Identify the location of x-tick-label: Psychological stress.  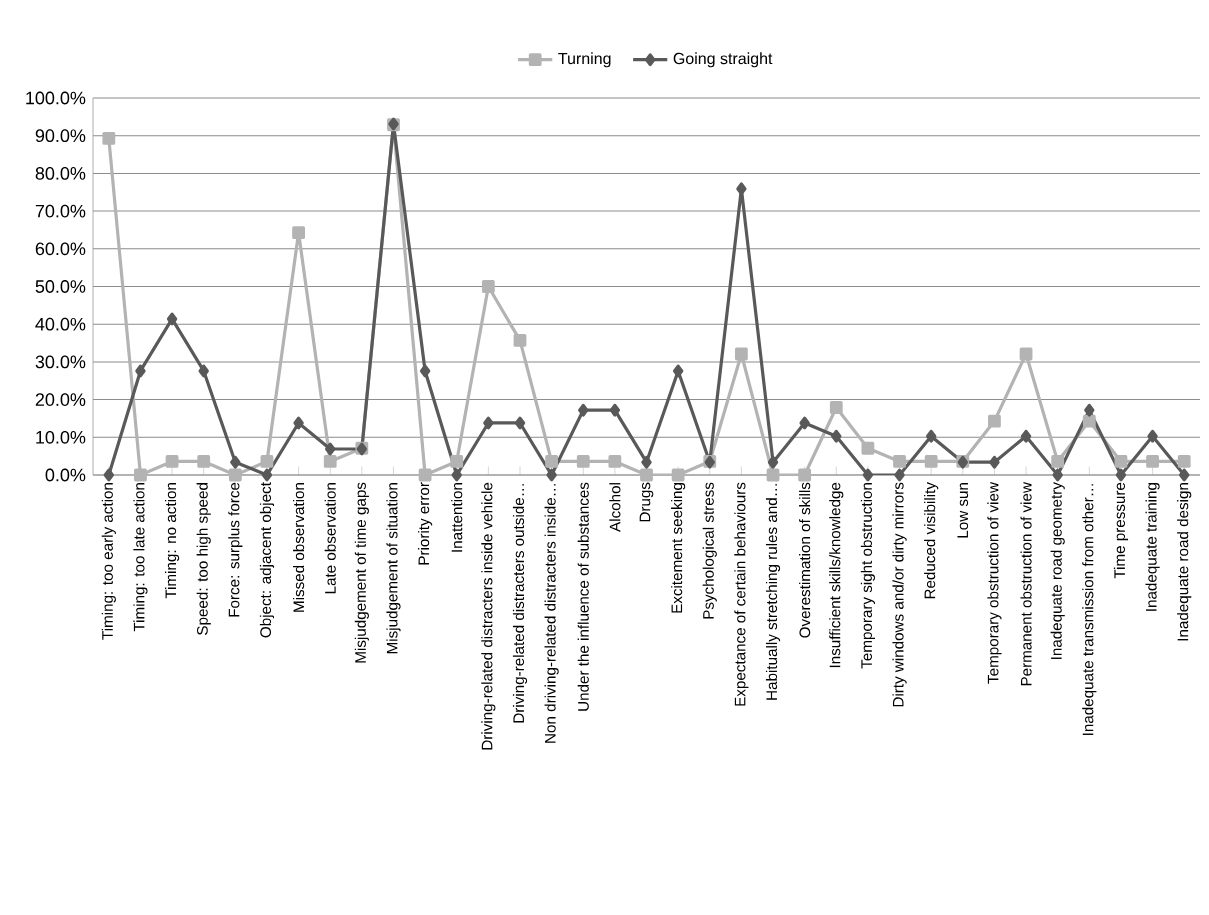
(709, 550).